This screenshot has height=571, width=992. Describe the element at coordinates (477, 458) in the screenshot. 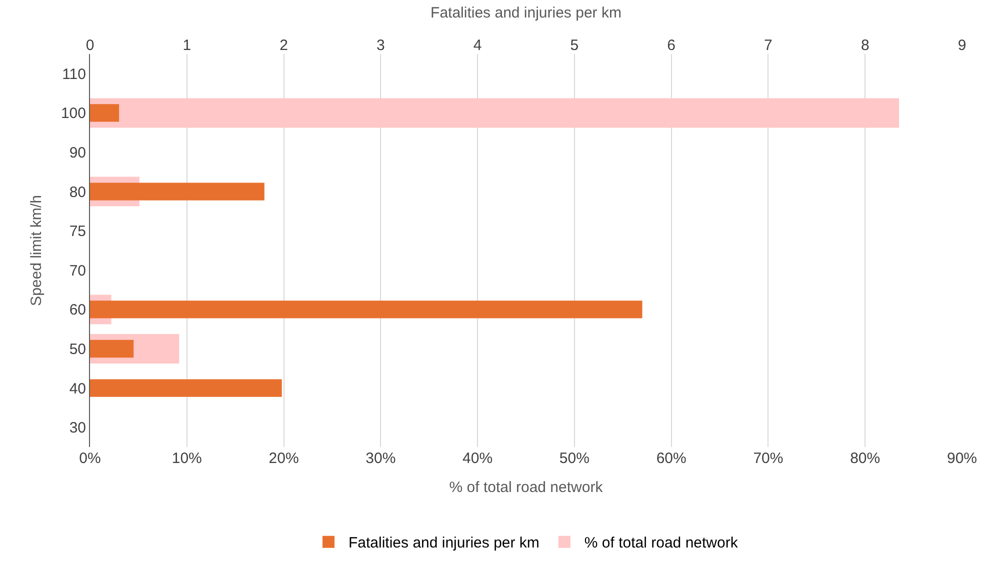

I see `x-tick-label: 40%` at that location.